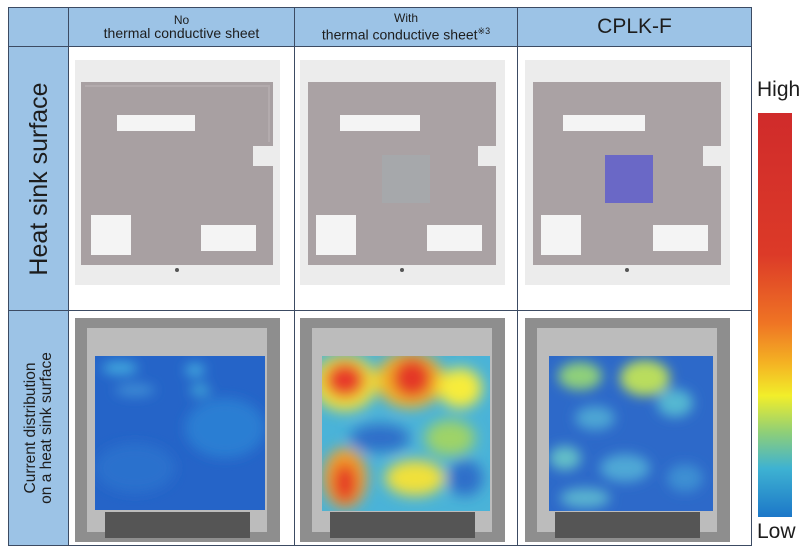 This screenshot has width=807, height=546. What do you see at coordinates (627, 172) in the screenshot?
I see `heat-sink-photo-cplk` at bounding box center [627, 172].